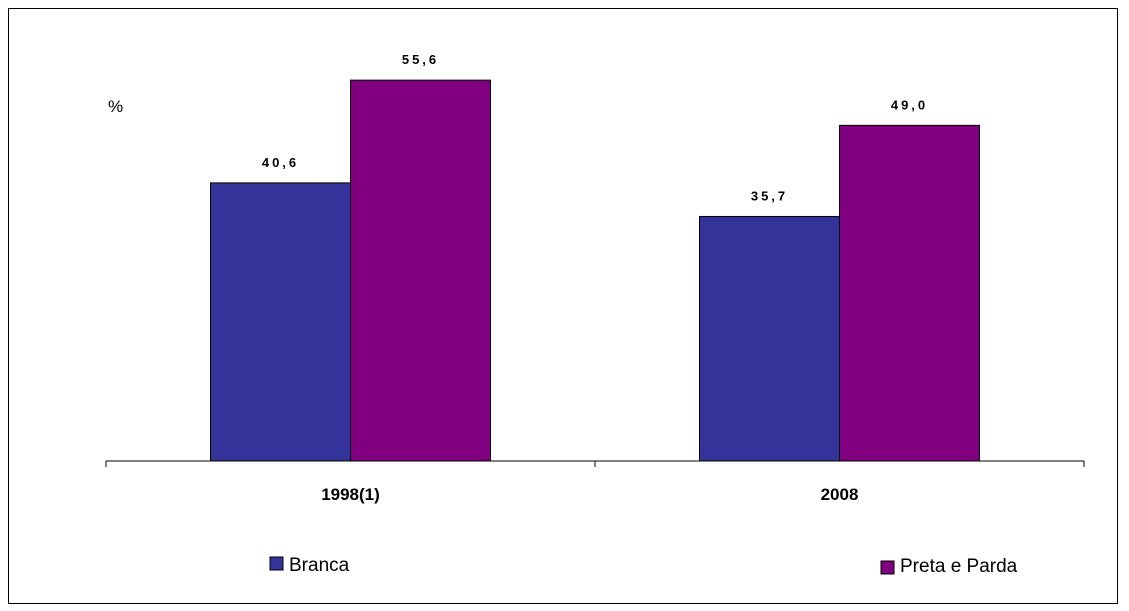 Image resolution: width=1129 pixels, height=611 pixels. I want to click on legend-label-branca: Branca, so click(319, 565).